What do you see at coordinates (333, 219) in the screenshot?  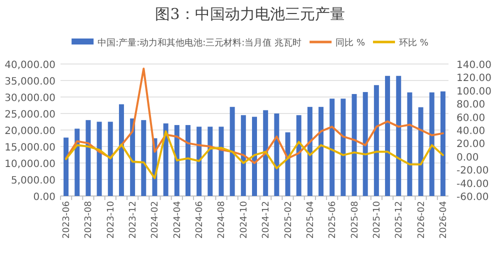 I see `x-tick-label: 2025-06` at bounding box center [333, 219].